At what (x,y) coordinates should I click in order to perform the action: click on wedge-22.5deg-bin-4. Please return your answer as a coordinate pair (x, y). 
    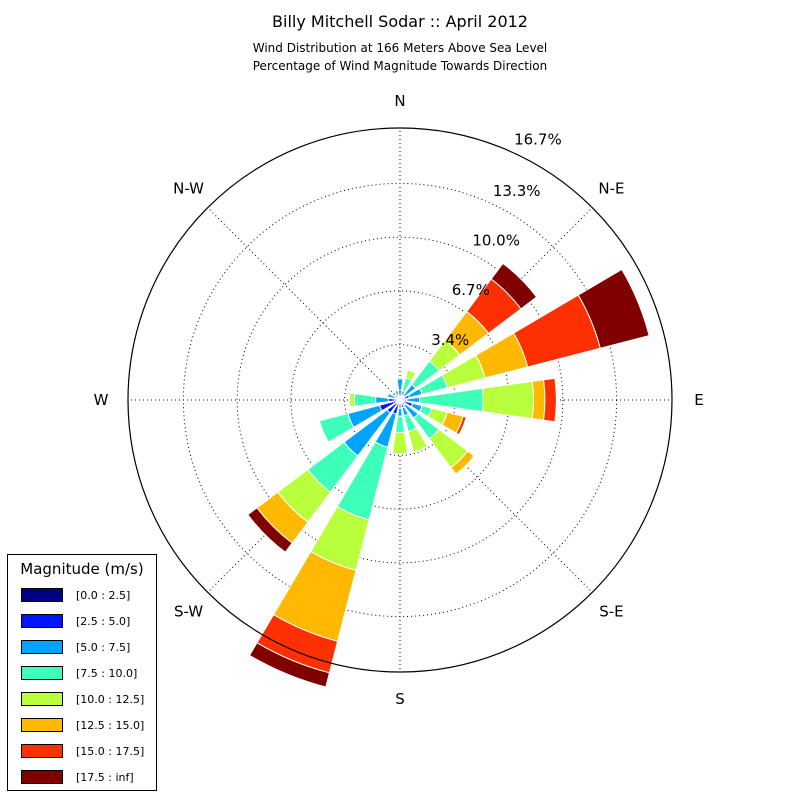
    Looking at the image, I should click on (411, 375).